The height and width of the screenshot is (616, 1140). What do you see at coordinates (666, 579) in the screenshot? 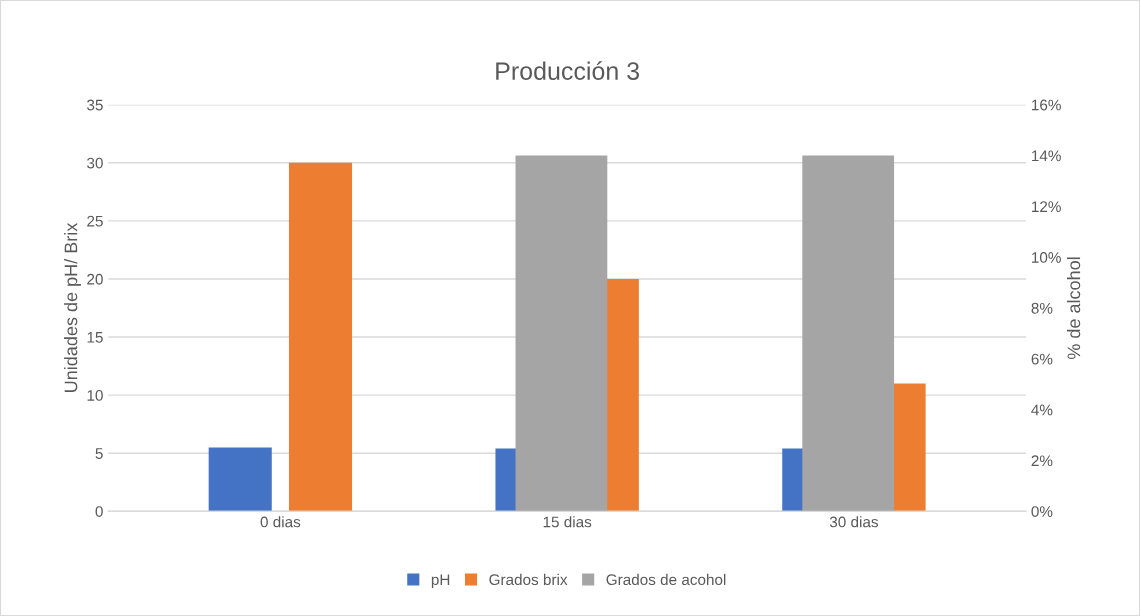
I see `legend-label: Grados de acohol` at bounding box center [666, 579].